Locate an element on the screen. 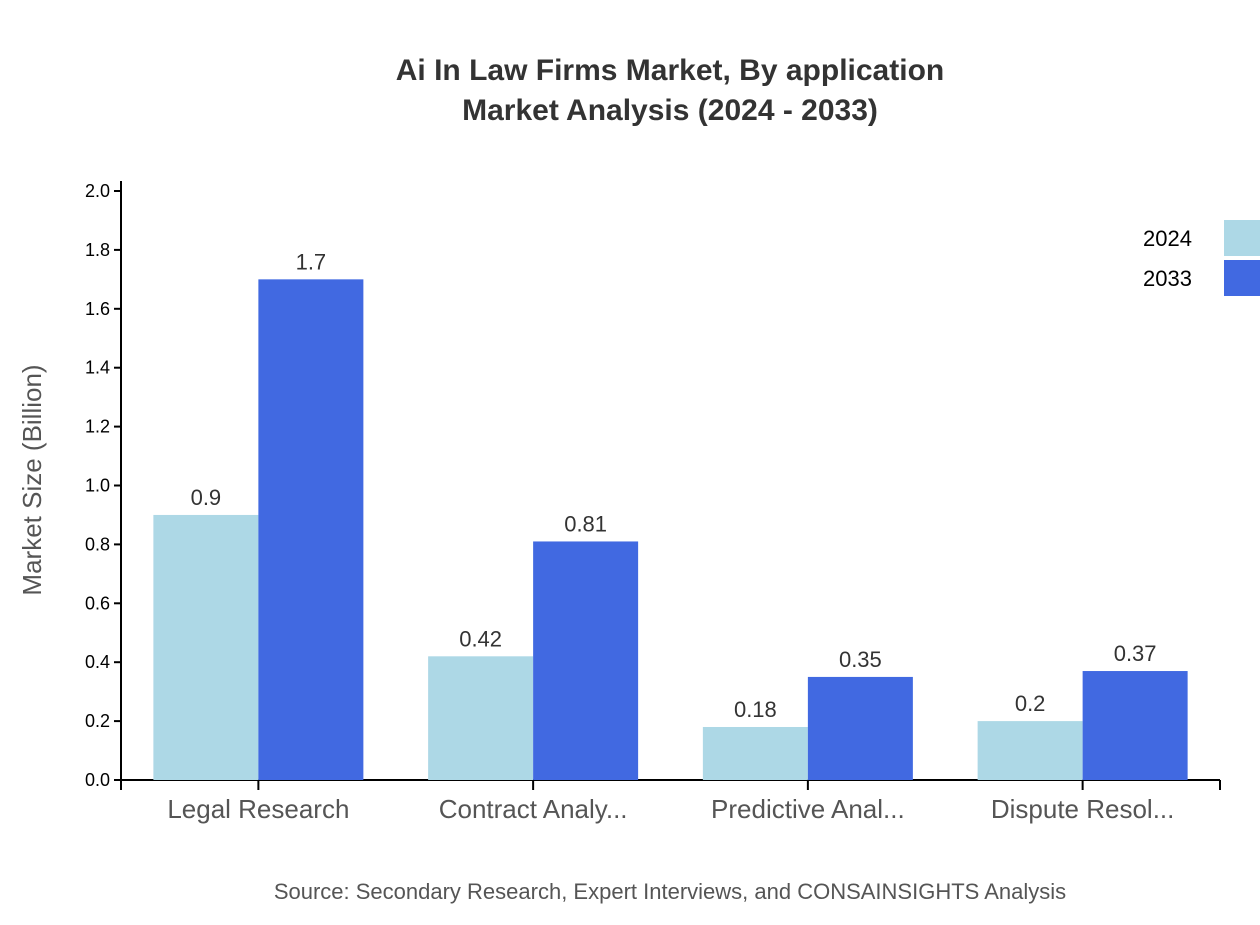 Image resolution: width=1260 pixels, height=925 pixels. data-label: 0.35 is located at coordinates (860, 659).